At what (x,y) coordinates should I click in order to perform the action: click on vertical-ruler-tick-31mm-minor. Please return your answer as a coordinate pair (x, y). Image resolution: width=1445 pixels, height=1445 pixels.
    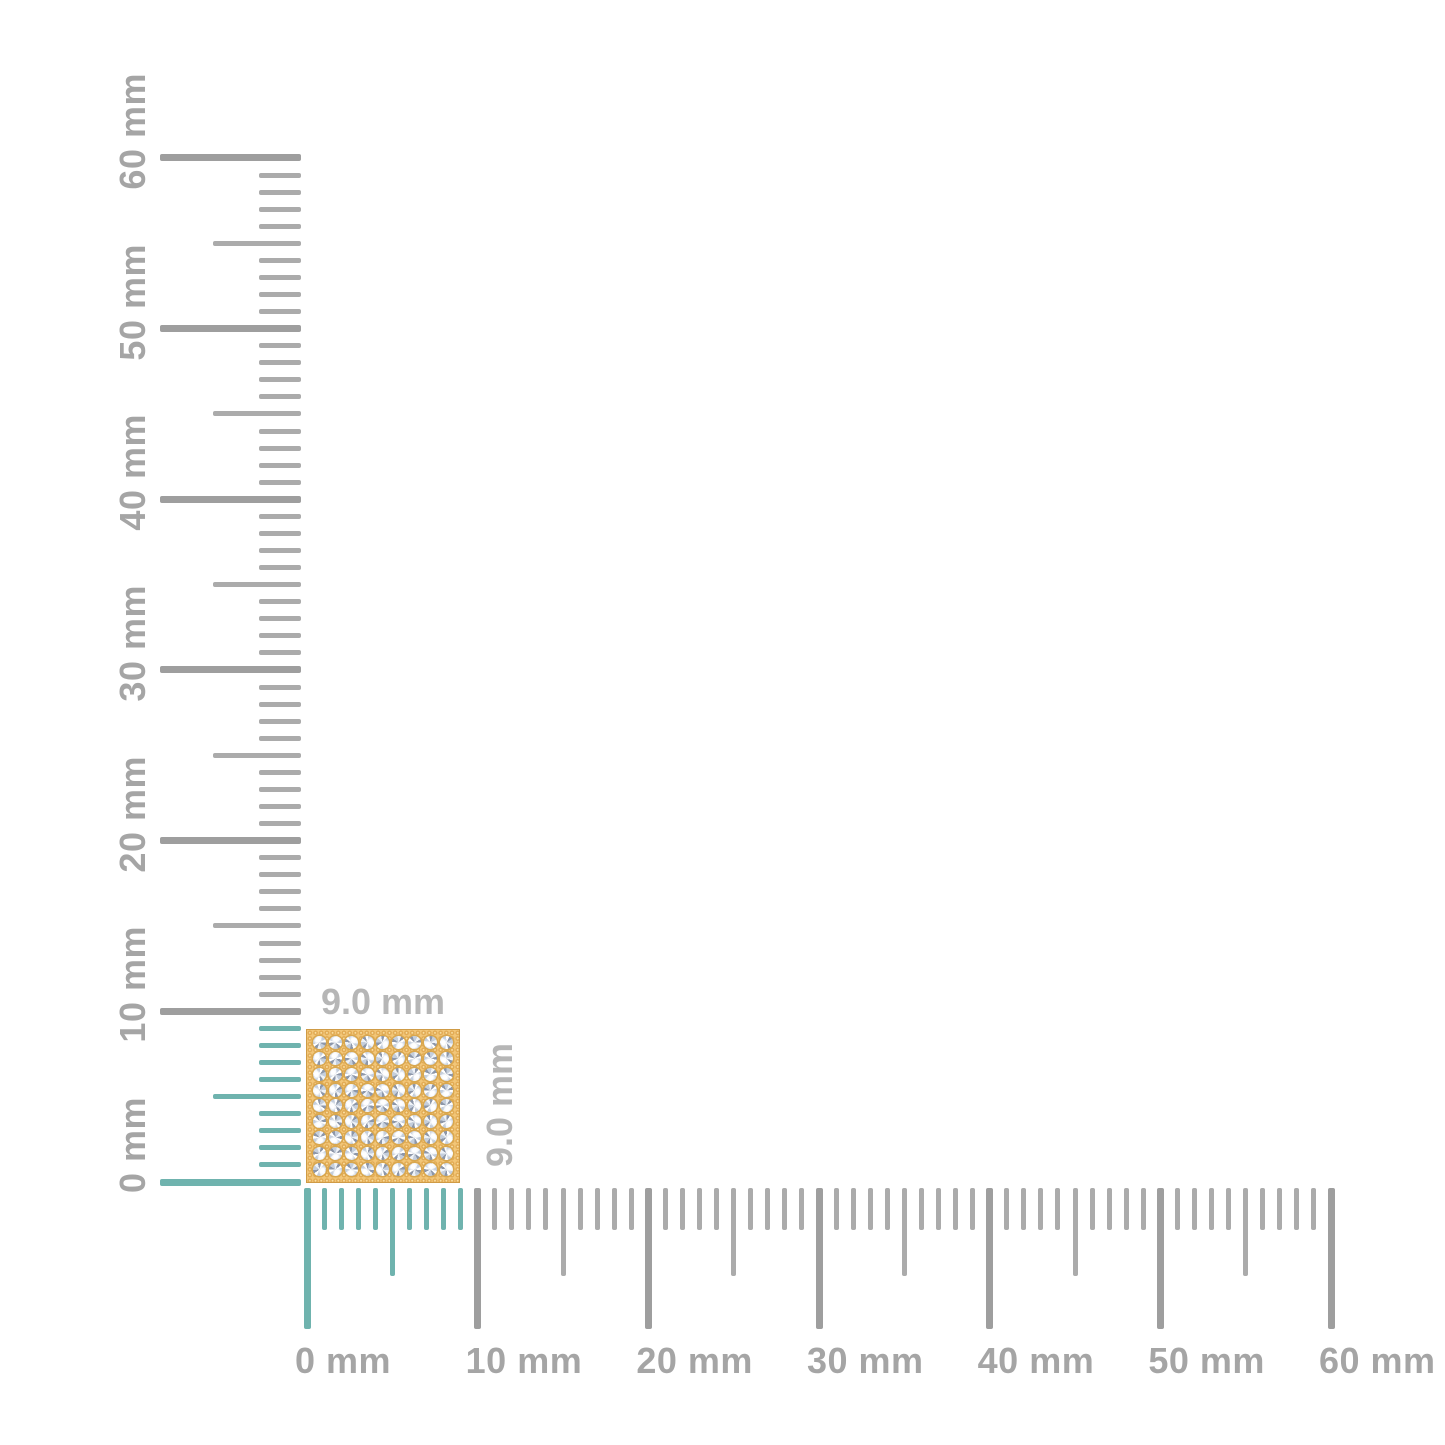
    Looking at the image, I should click on (280, 653).